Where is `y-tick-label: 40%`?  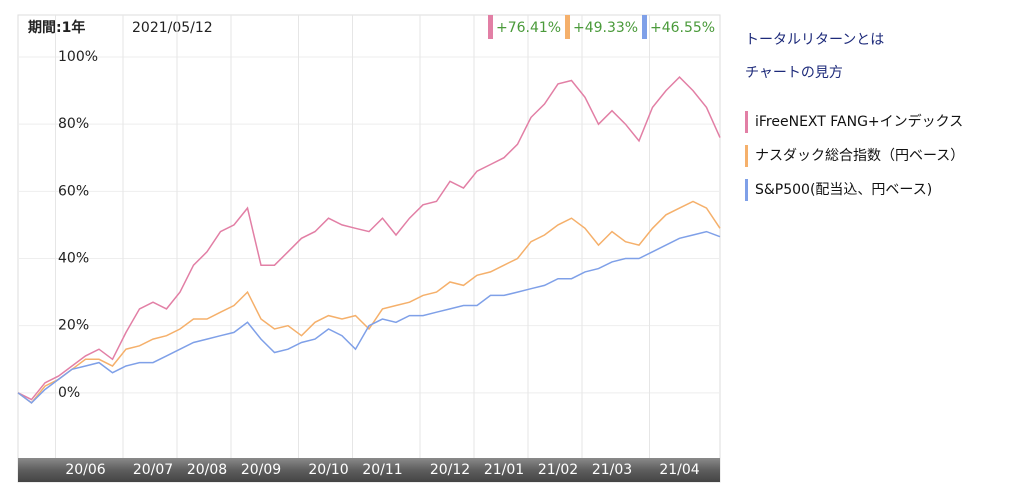 y-tick-label: 40% is located at coordinates (73, 258).